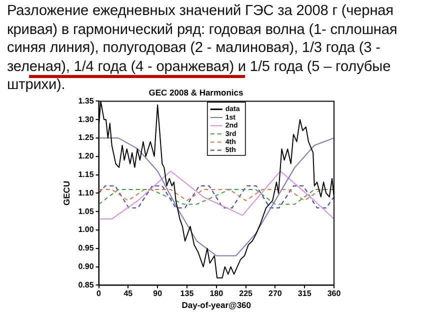  What do you see at coordinates (86, 229) in the screenshot?
I see `y-tick-label: 1.00` at bounding box center [86, 229].